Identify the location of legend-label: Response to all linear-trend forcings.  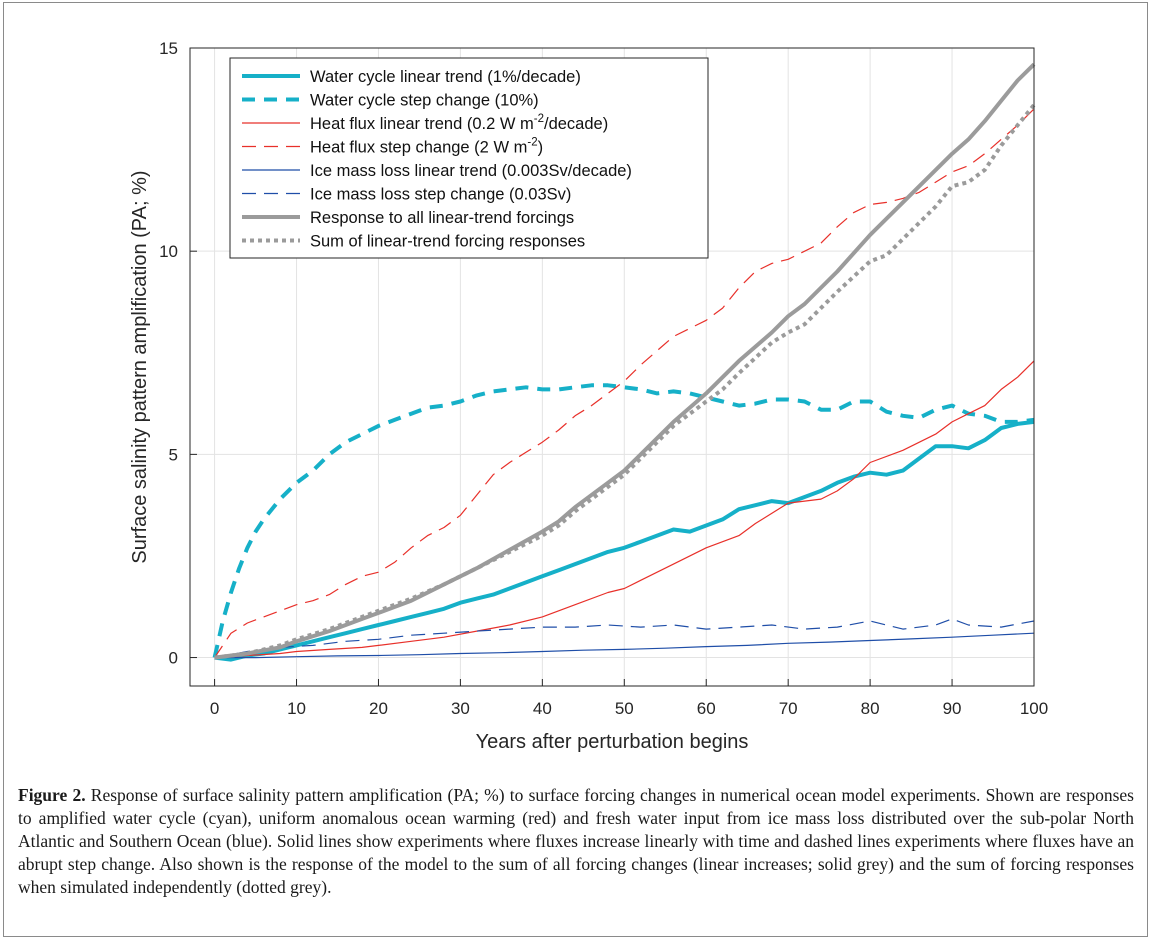
(442, 218).